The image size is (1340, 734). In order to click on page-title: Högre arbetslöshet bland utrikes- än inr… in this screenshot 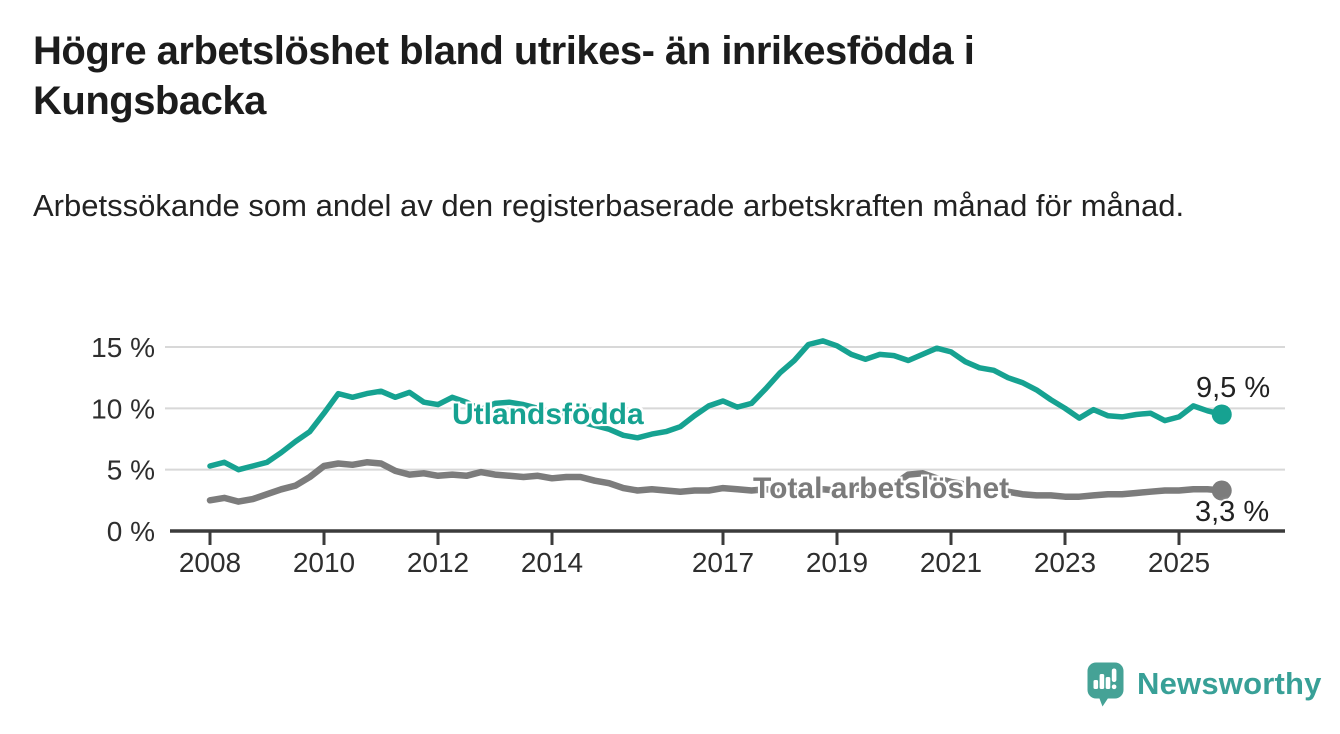, I will do `click(504, 76)`.